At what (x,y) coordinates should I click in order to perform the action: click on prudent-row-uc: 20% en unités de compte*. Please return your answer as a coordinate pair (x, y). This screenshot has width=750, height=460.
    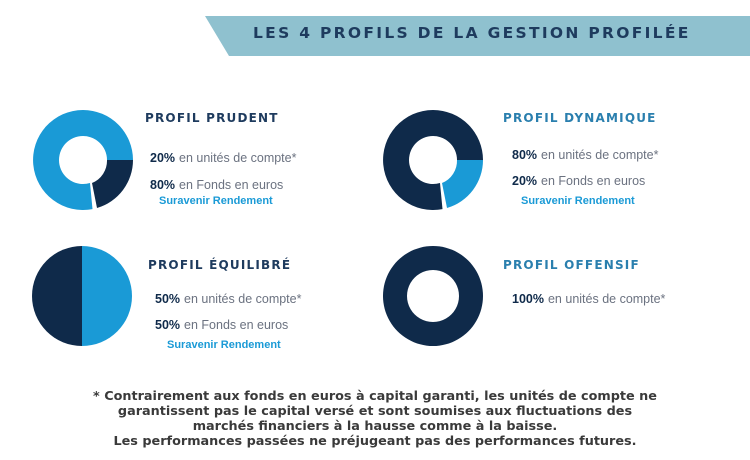
    Looking at the image, I should click on (223, 158).